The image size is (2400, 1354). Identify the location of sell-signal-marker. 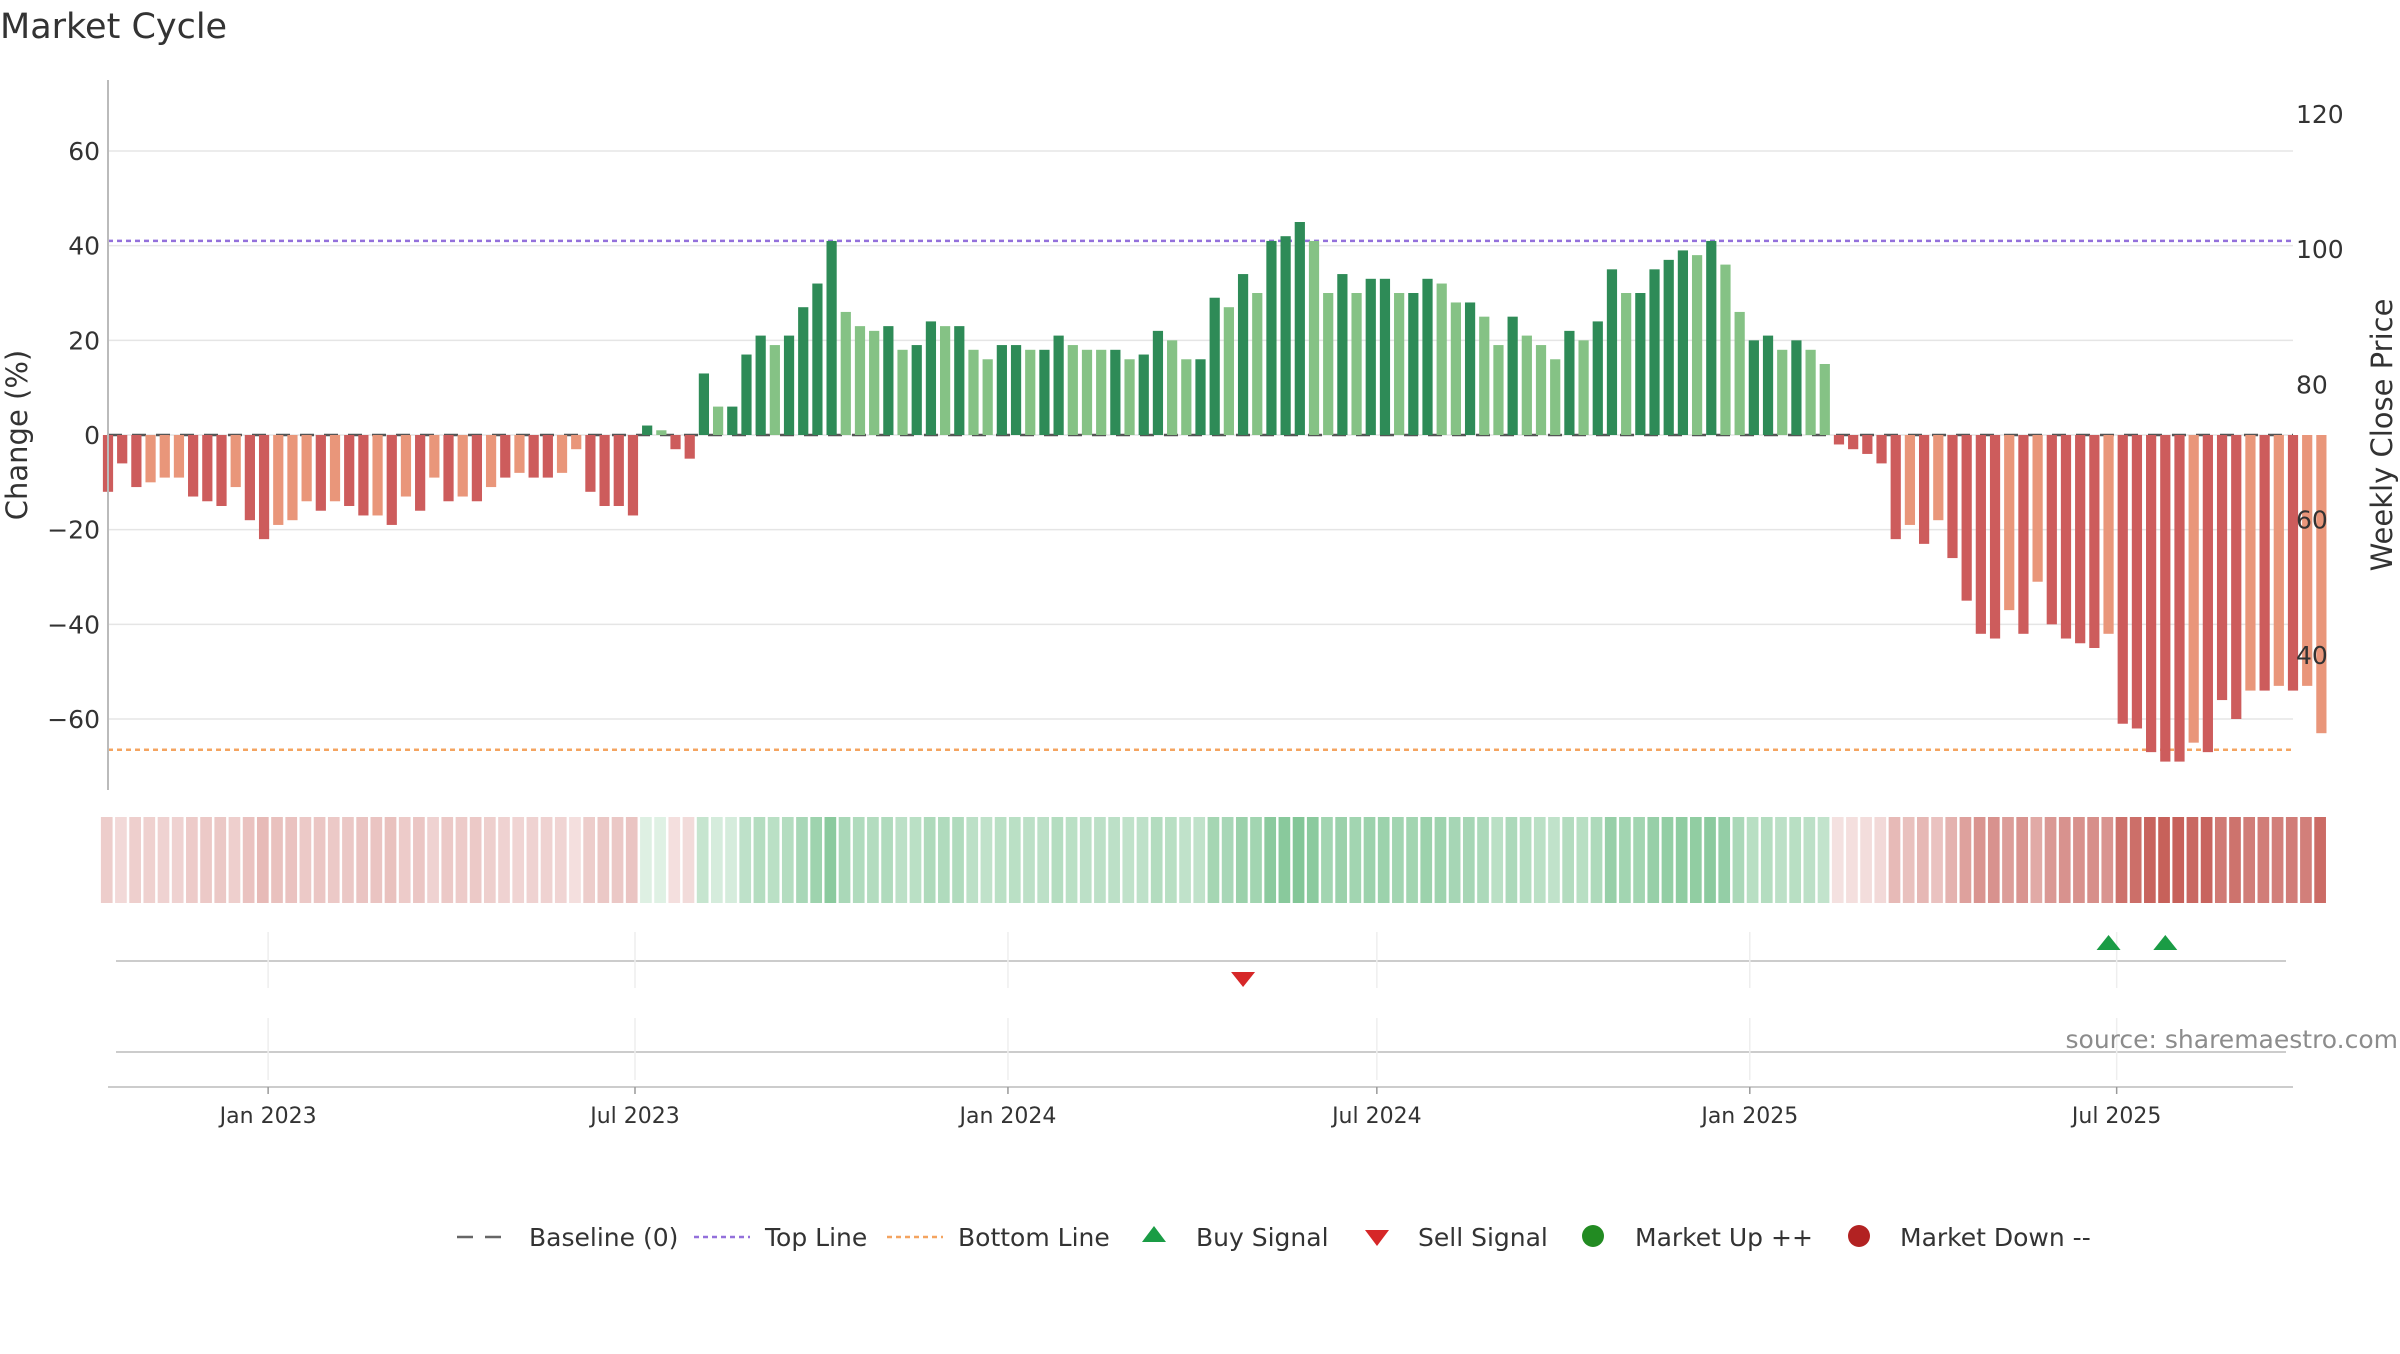
(1243, 979).